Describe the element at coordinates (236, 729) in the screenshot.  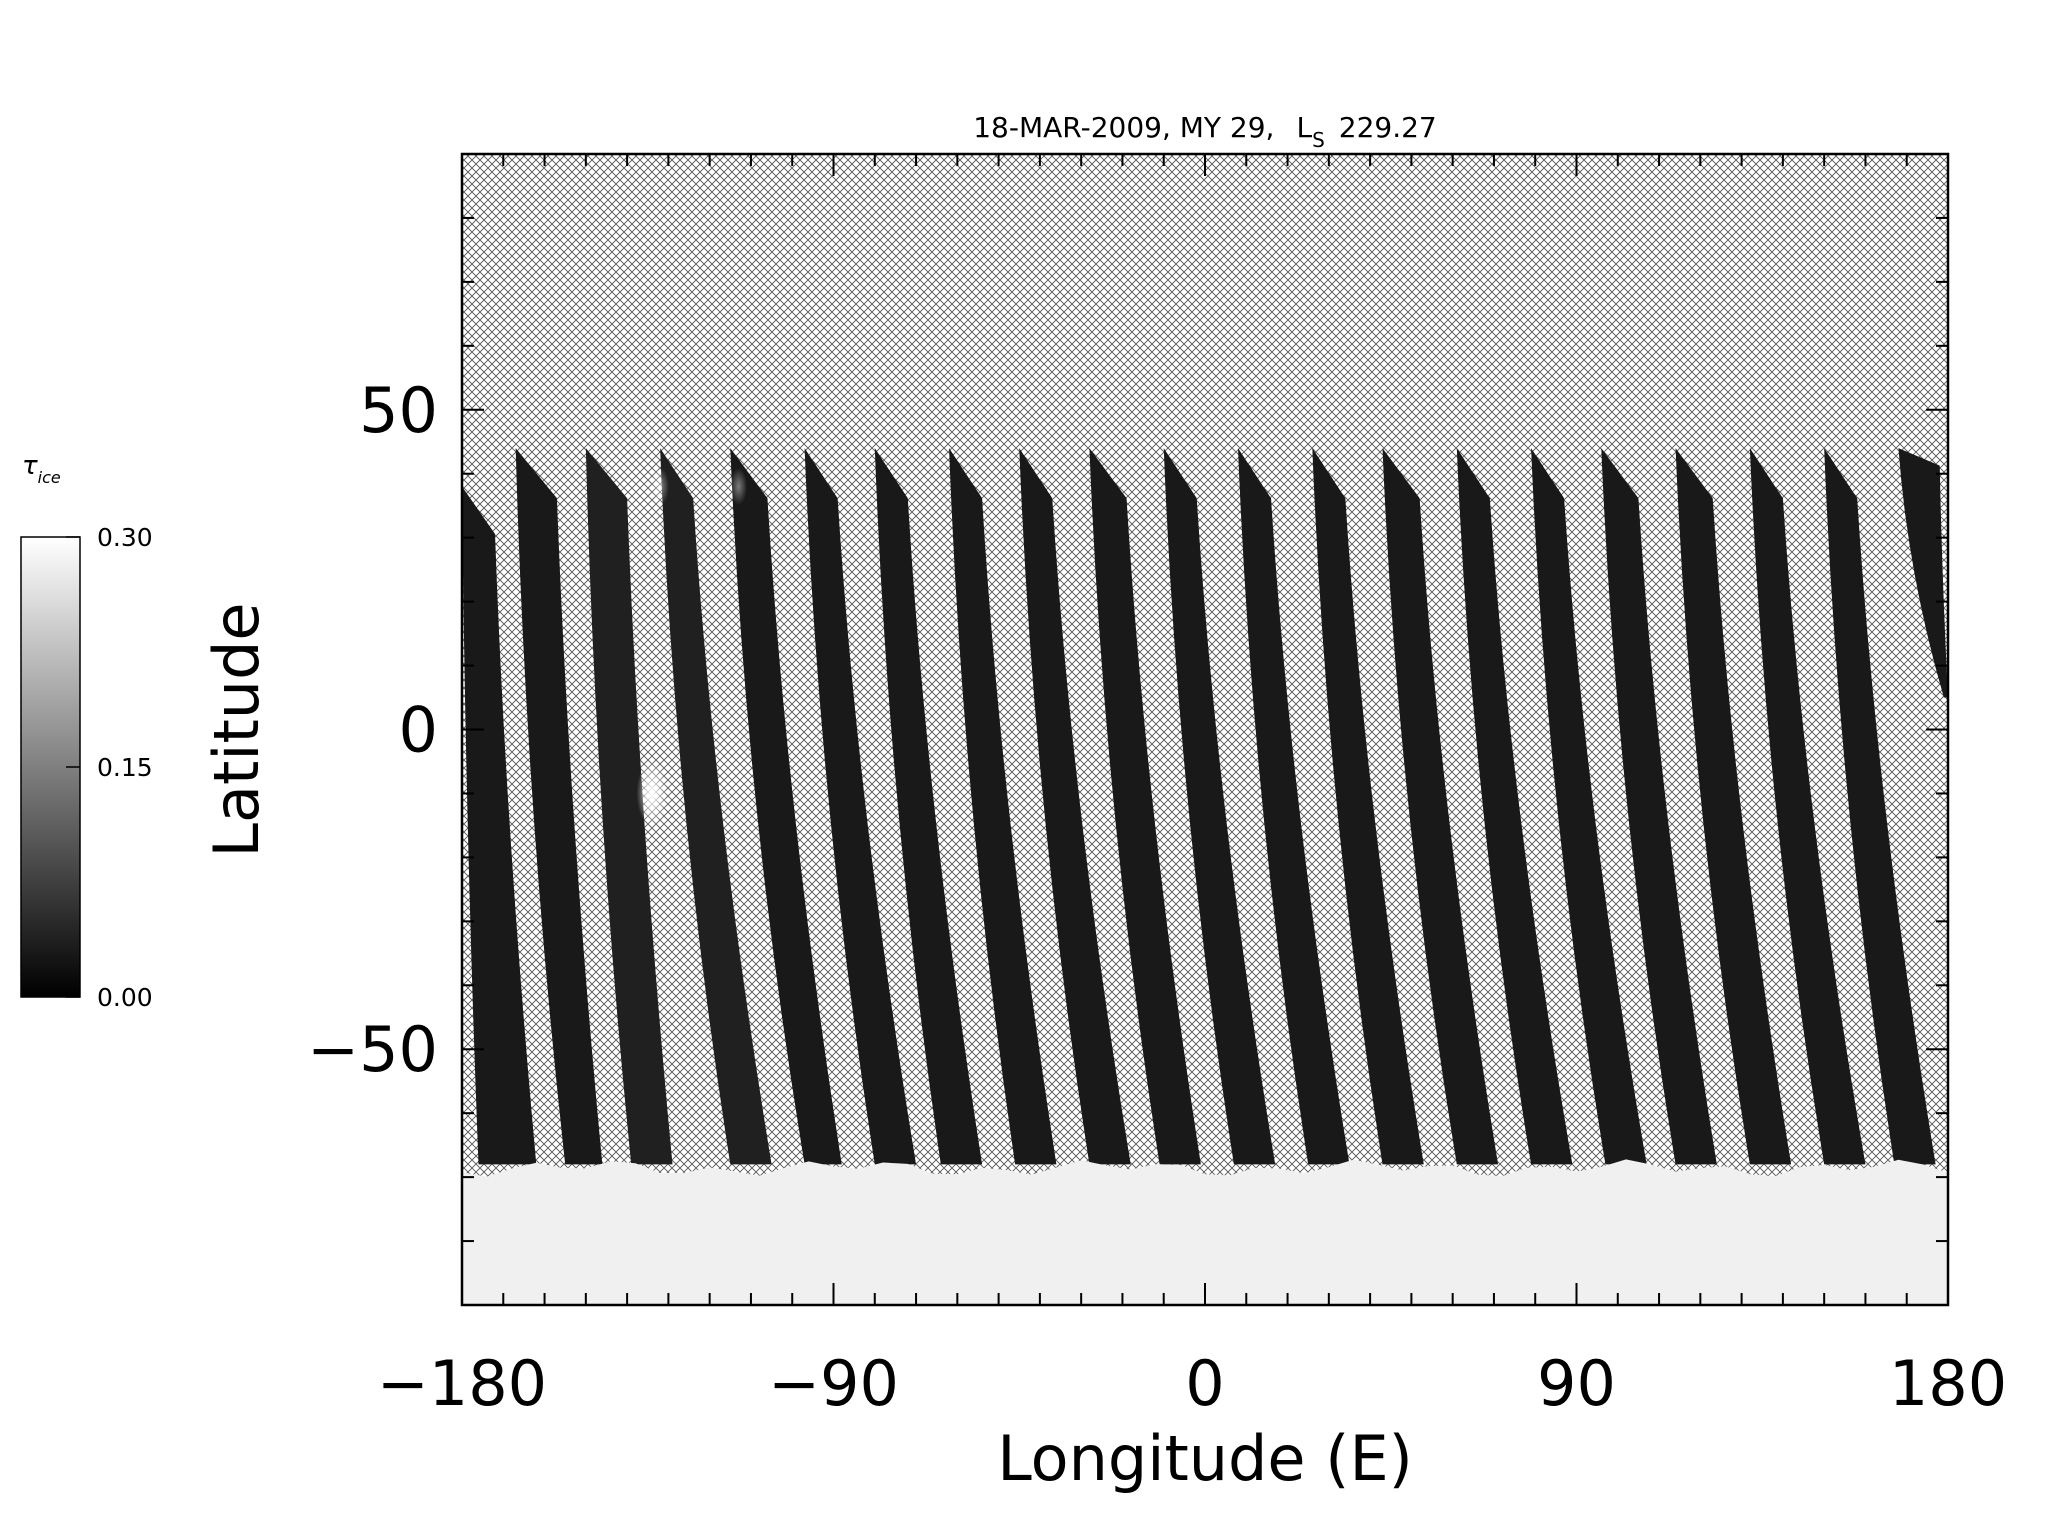
I see `y-axis-label: Latitude` at that location.